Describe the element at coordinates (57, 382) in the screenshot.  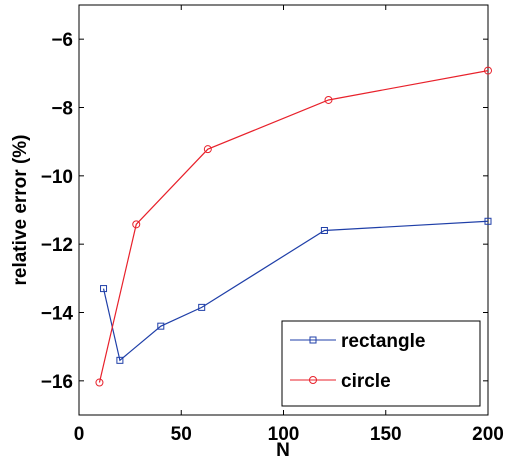
I see `y-tick-label: −16` at that location.